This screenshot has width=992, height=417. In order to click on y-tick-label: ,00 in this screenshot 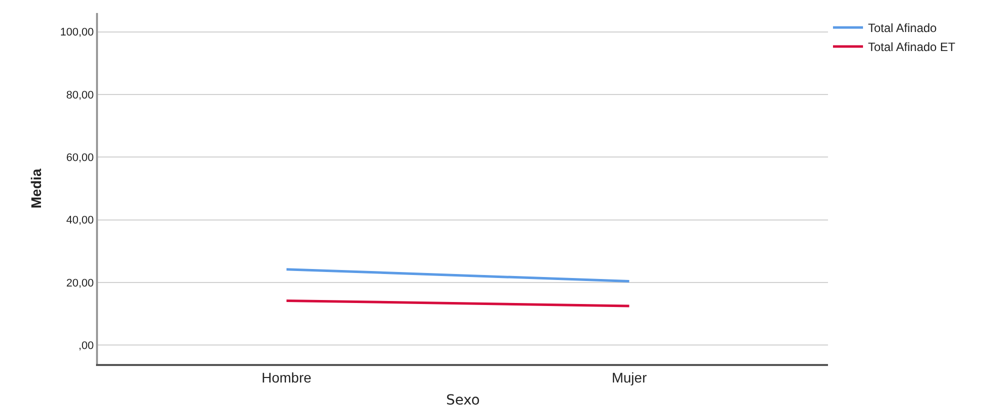, I will do `click(86, 346)`.